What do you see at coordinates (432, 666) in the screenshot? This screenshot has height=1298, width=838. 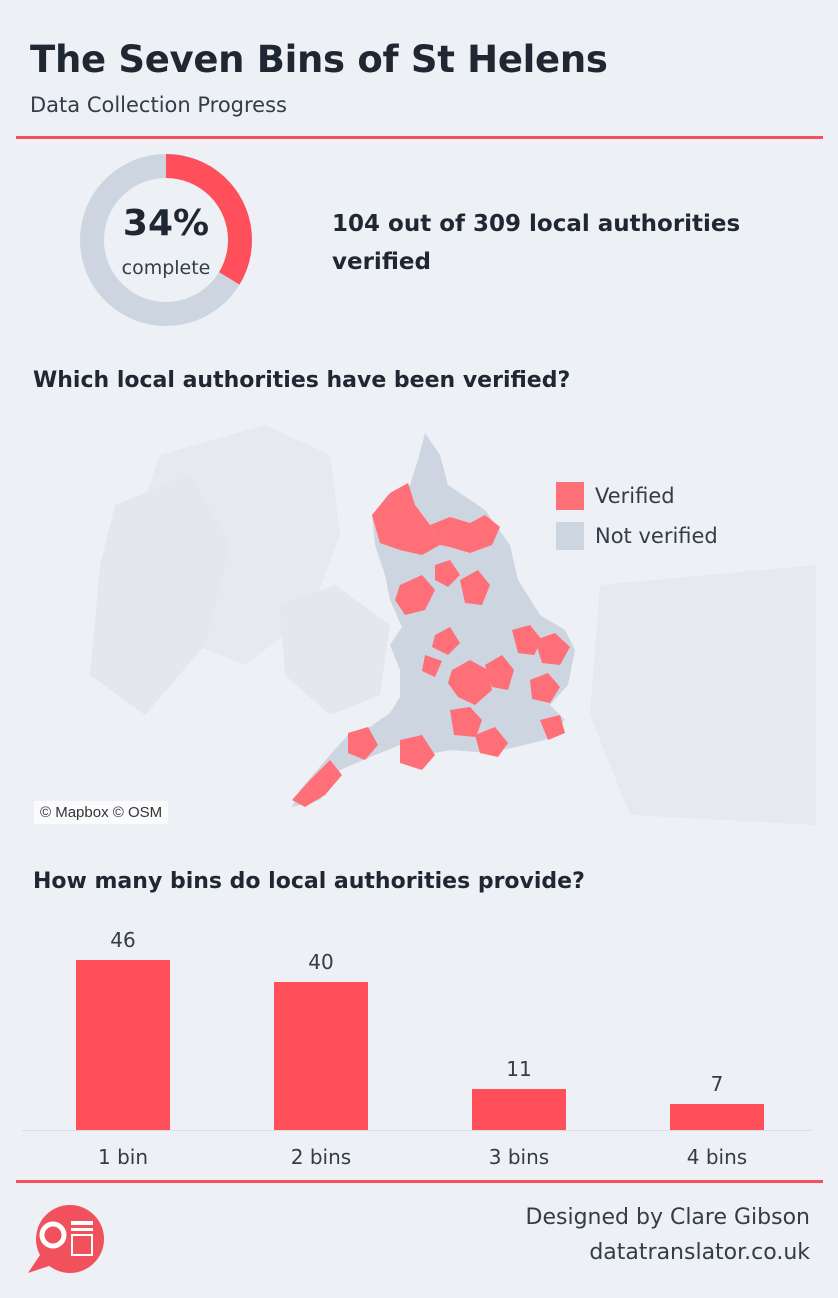 I see `region-midlands-b` at bounding box center [432, 666].